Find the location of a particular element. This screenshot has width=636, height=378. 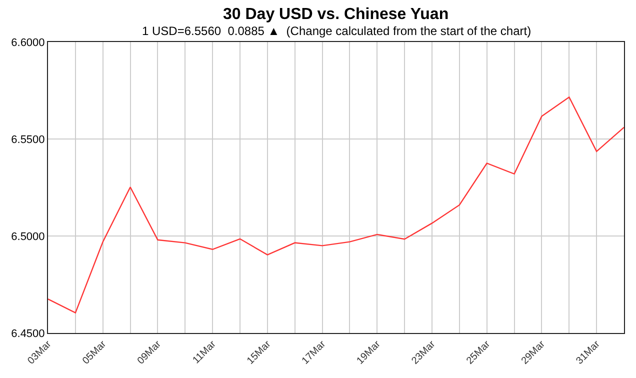

y-tick-label: 6.4500 is located at coordinates (28, 334).